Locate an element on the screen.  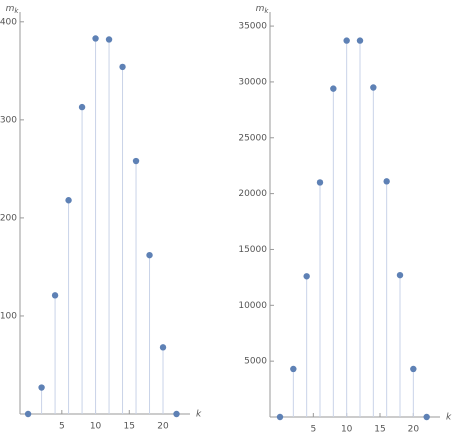
y-tick-label: 30000 is located at coordinates (252, 82).